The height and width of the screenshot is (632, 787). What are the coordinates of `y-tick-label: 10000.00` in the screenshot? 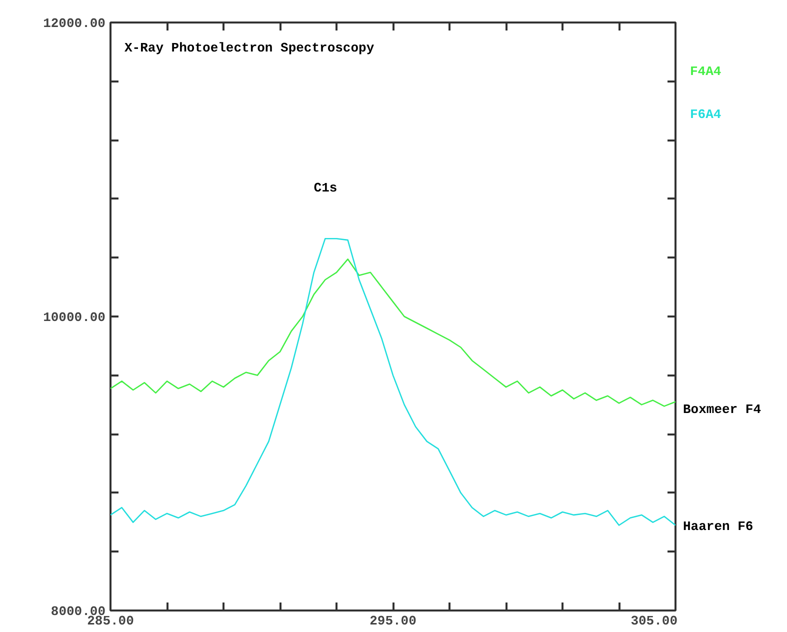 It's located at (74, 317).